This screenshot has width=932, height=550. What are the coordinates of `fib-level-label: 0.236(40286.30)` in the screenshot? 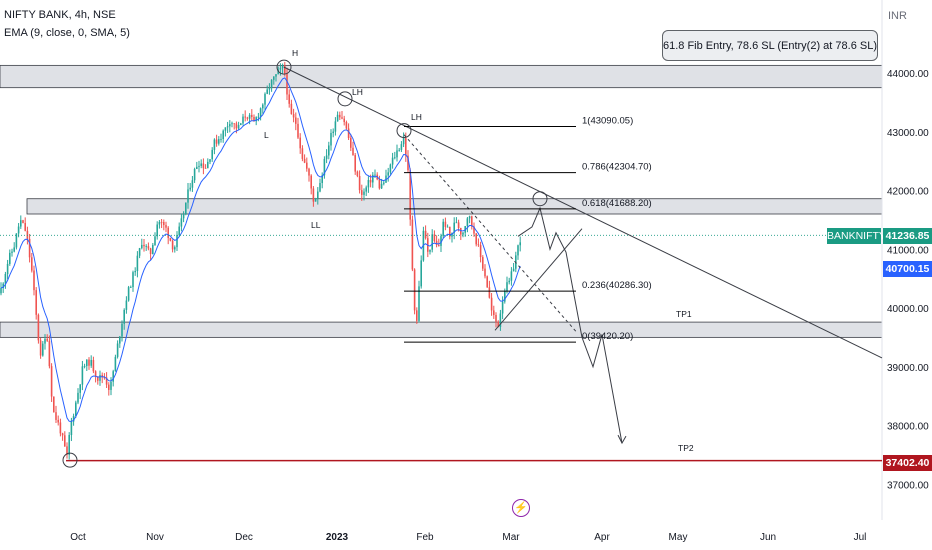 It's located at (617, 285).